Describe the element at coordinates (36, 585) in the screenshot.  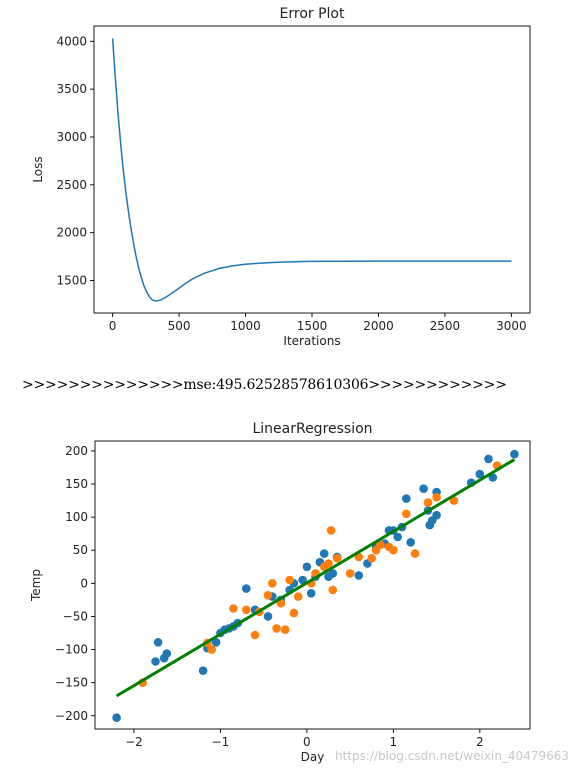
I see `y-axis-label: Temp` at that location.